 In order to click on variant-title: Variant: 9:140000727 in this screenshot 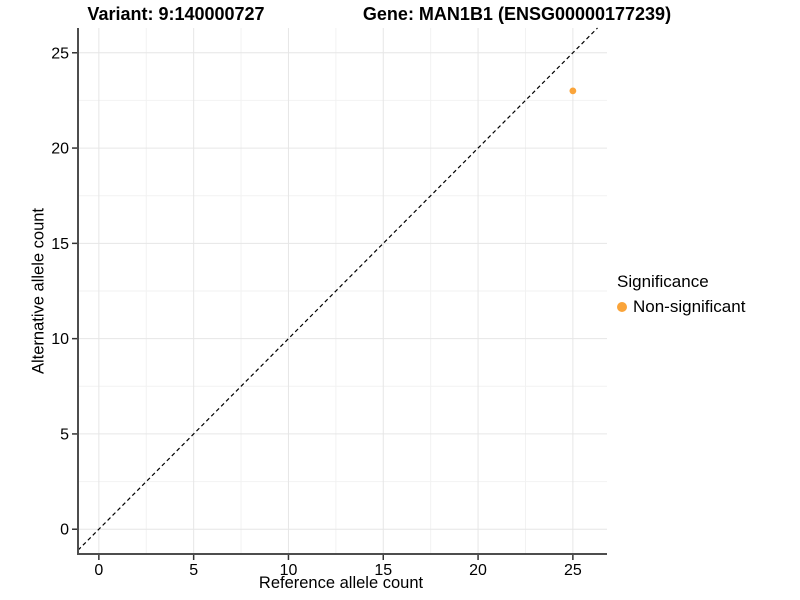, I will do `click(176, 14)`.